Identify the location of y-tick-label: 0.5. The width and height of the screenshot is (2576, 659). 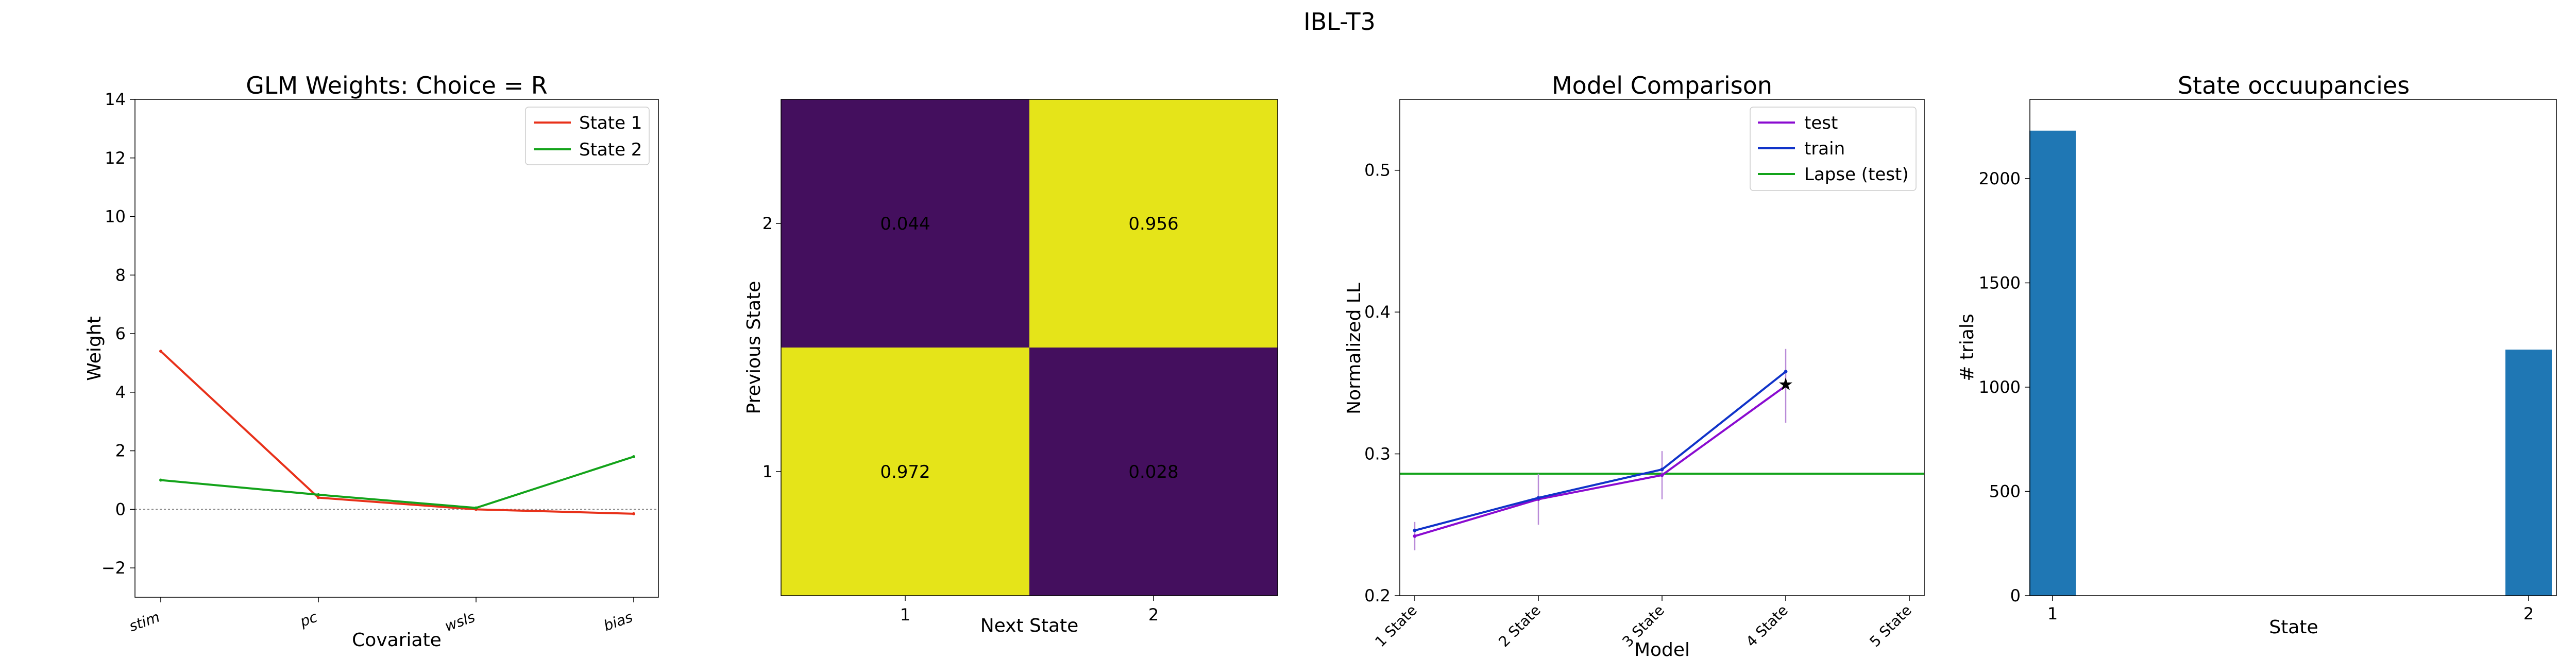
(1377, 171).